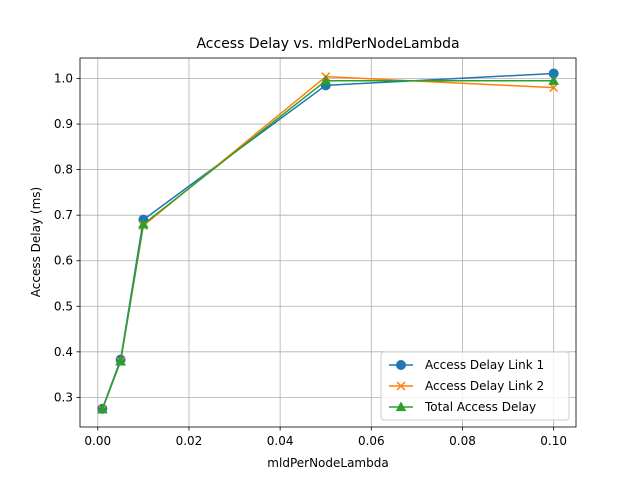 The width and height of the screenshot is (640, 480). I want to click on legend-entry-2: Access Delay Link 2, so click(466, 386).